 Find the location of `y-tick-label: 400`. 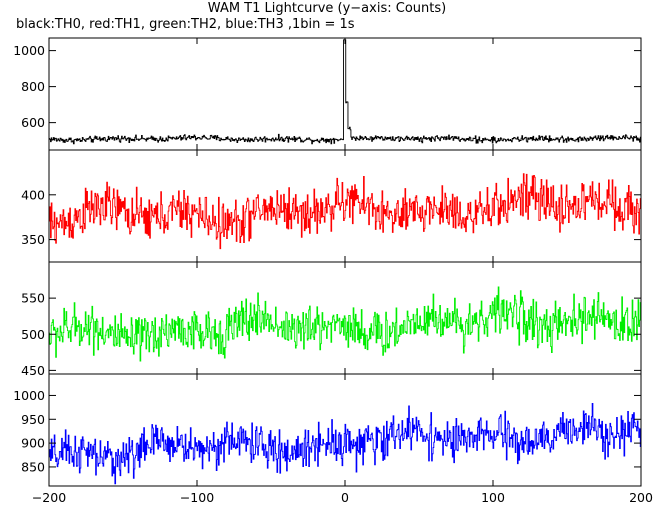

y-tick-label: 400 is located at coordinates (33, 194).